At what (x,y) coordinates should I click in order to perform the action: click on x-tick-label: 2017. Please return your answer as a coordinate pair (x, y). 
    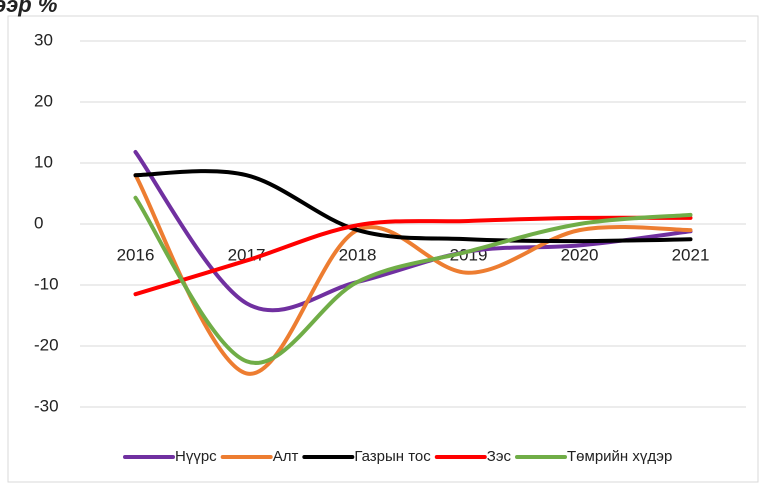
    Looking at the image, I should click on (247, 254).